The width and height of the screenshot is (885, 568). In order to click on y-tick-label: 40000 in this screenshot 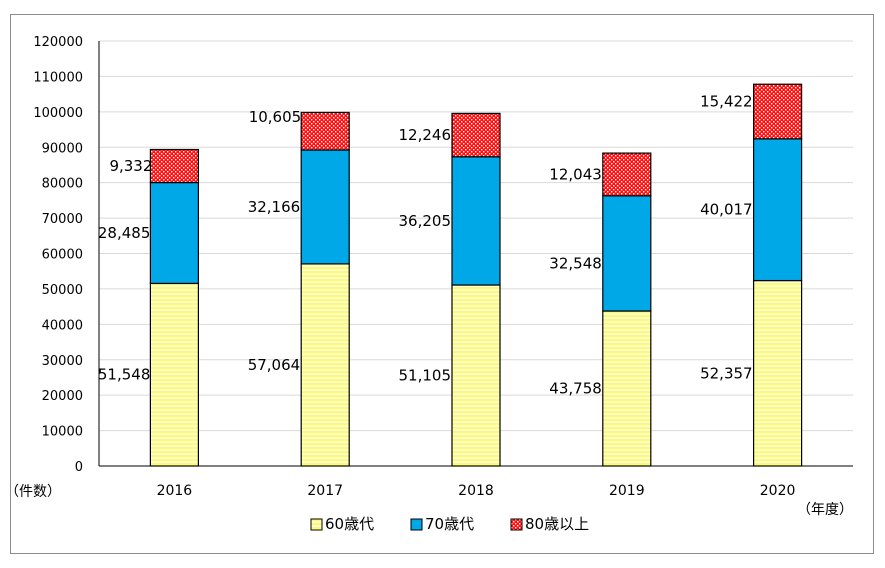, I will do `click(62, 325)`.